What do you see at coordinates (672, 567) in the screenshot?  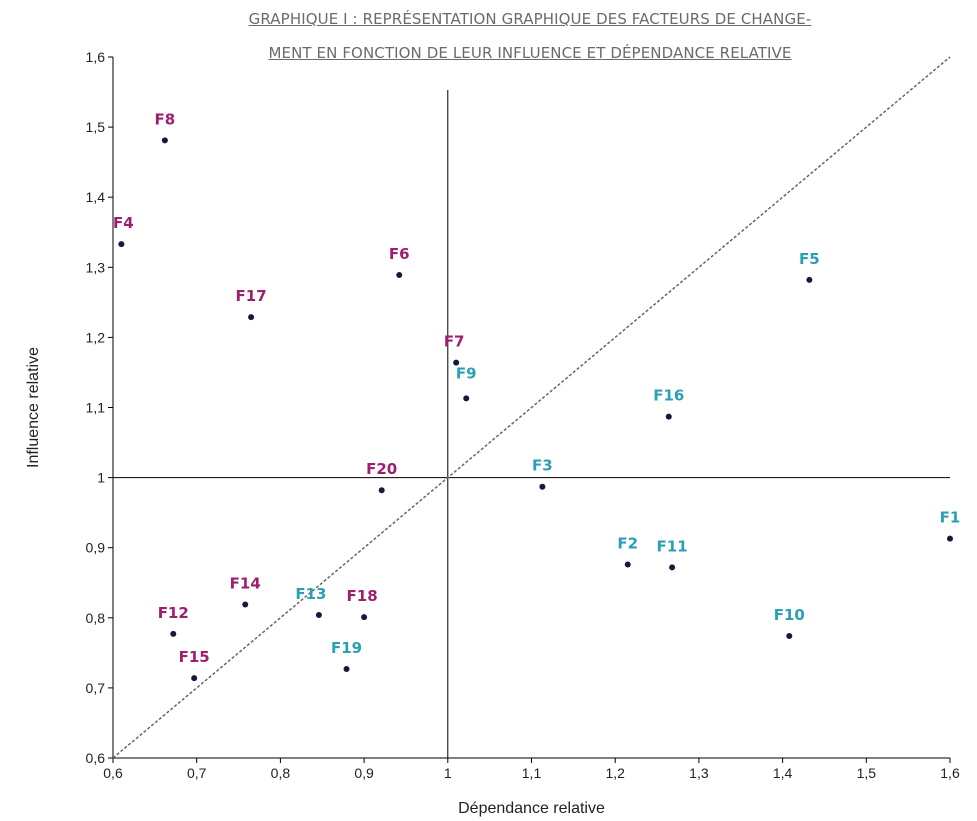 I see `data-point-f11` at bounding box center [672, 567].